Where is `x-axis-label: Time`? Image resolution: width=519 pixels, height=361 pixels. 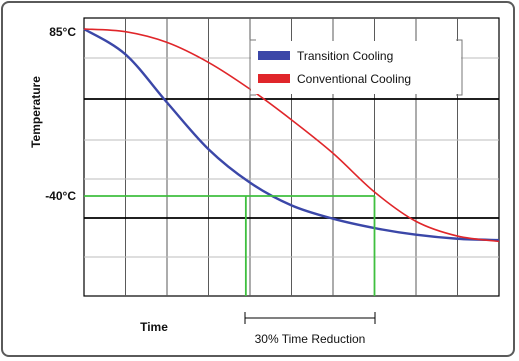
x-axis-label: Time is located at coordinates (154, 327).